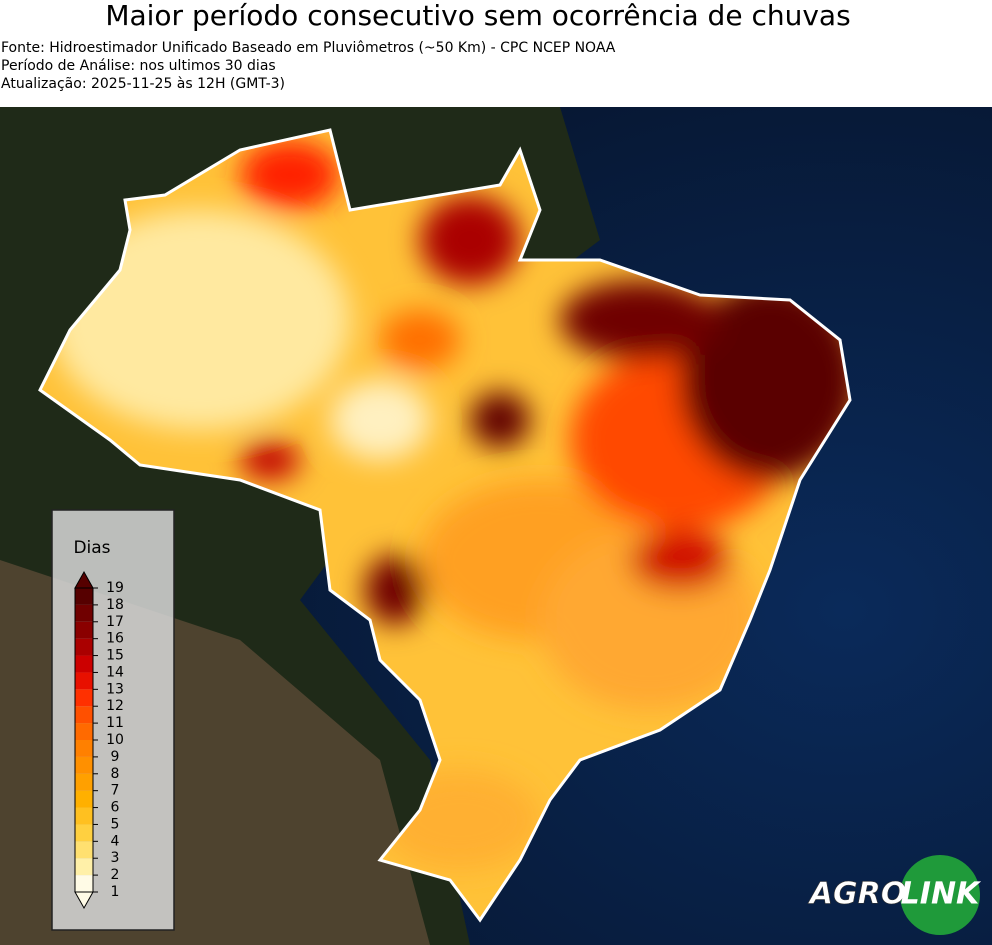 The height and width of the screenshot is (945, 992). What do you see at coordinates (115, 858) in the screenshot?
I see `colorbar-tick-label: 3` at bounding box center [115, 858].